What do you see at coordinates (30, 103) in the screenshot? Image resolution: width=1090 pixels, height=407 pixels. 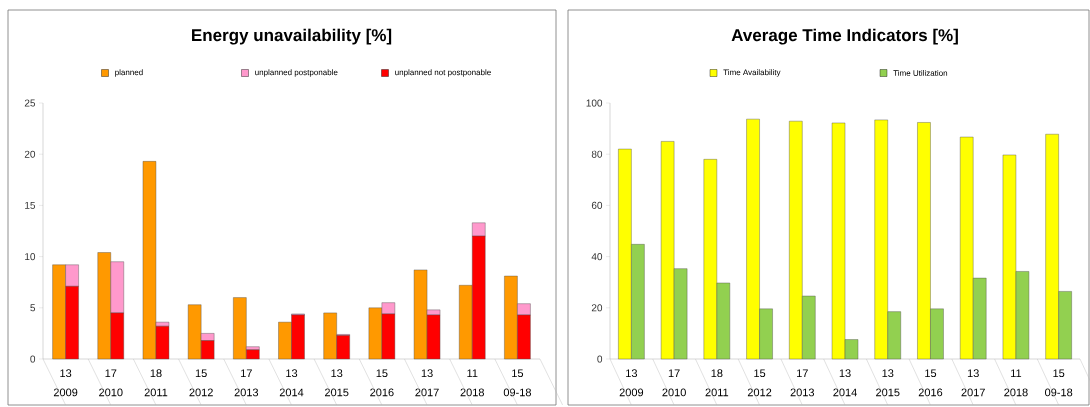 I see `y-tick-label: 25` at bounding box center [30, 103].